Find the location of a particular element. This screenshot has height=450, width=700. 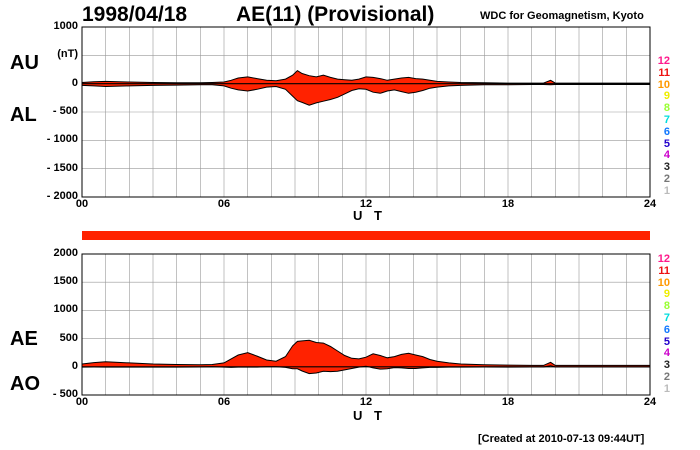

top-legend-item: 10 is located at coordinates (663, 84).